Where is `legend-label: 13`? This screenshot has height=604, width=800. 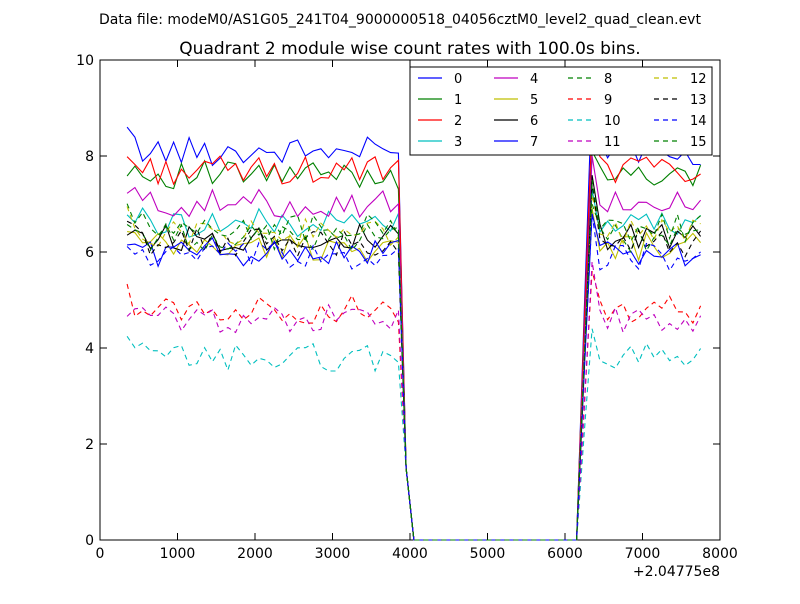 legend-label: 13 is located at coordinates (698, 100).